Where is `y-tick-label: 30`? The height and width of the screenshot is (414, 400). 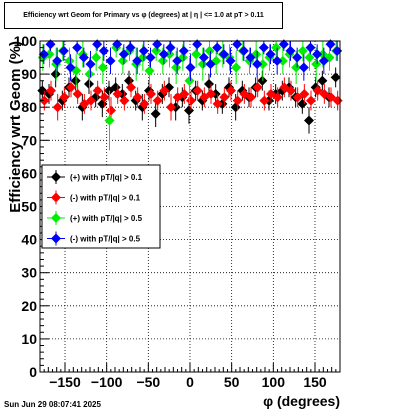 y-tick-label: 30 is located at coordinates (29, 273).